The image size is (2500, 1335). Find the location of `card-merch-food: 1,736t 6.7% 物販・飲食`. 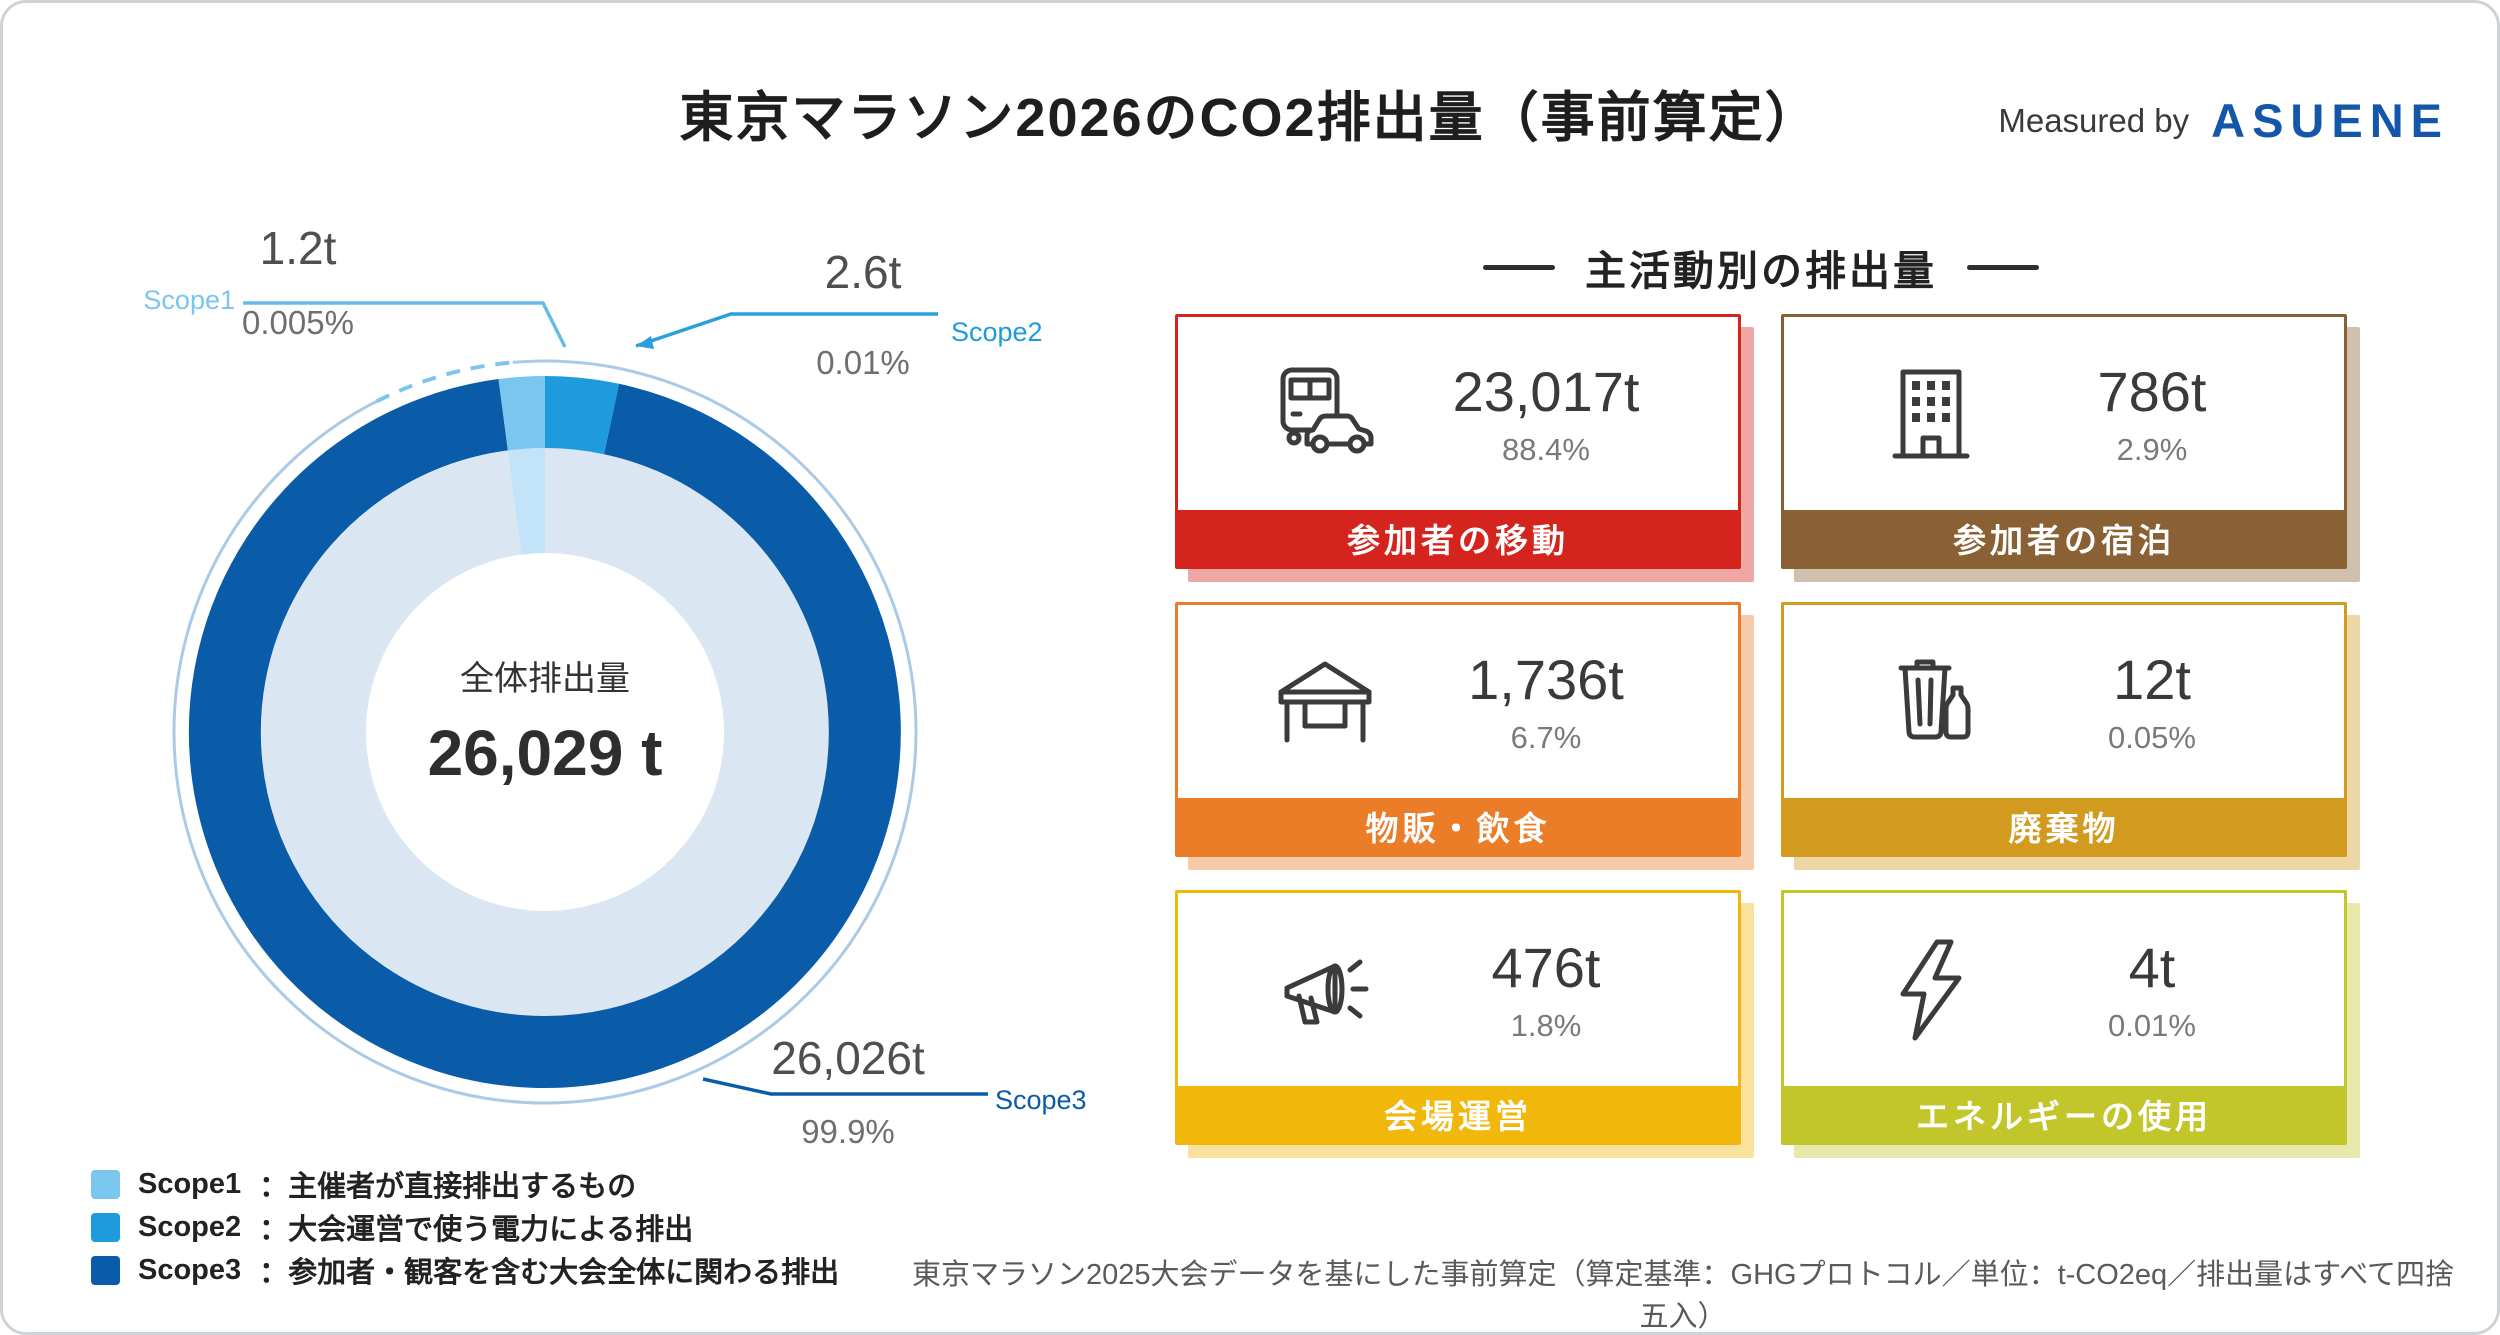

card-merch-food: 1,736t 6.7% 物販・飲食 is located at coordinates (1458, 729).